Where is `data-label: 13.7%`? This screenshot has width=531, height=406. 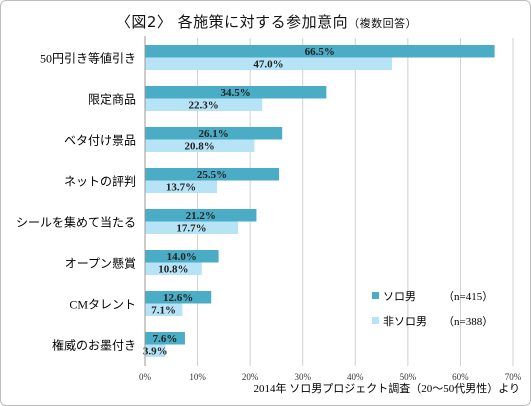 data-label: 13.7% is located at coordinates (181, 188).